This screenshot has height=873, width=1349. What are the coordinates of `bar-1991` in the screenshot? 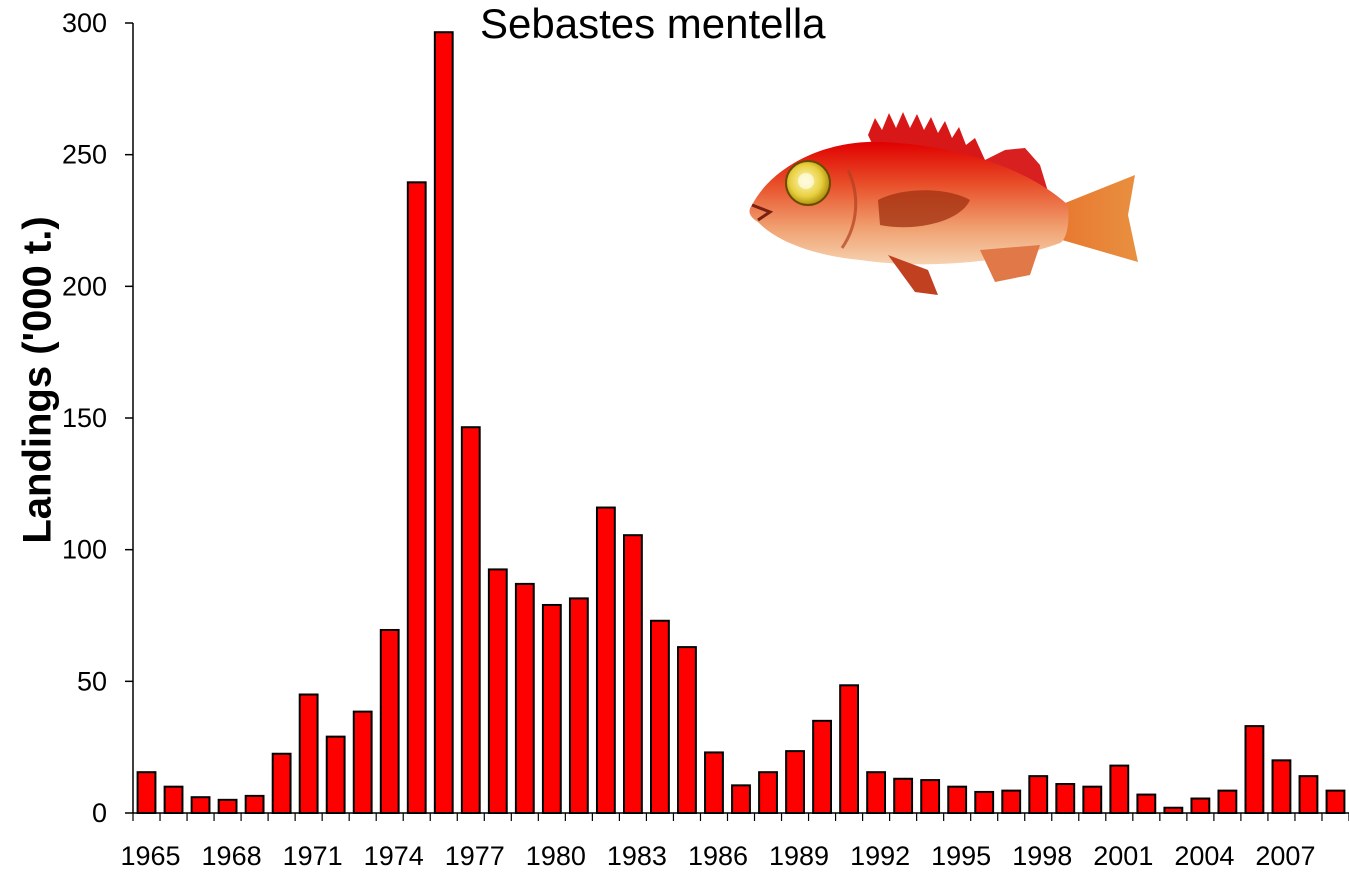 It's located at (849, 749).